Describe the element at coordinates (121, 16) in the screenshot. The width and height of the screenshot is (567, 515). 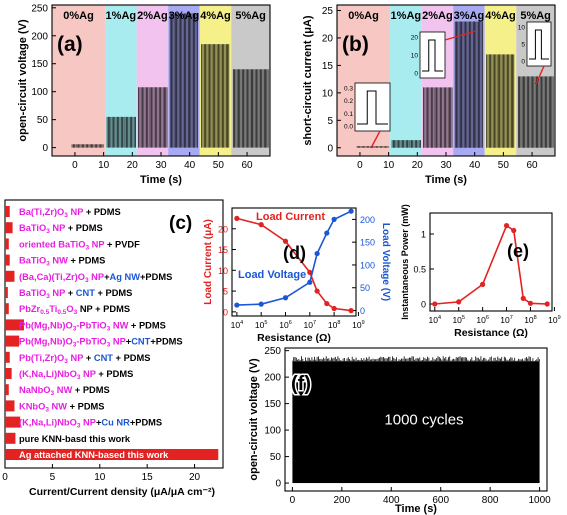
I see `segment-label: 1%Ag` at that location.